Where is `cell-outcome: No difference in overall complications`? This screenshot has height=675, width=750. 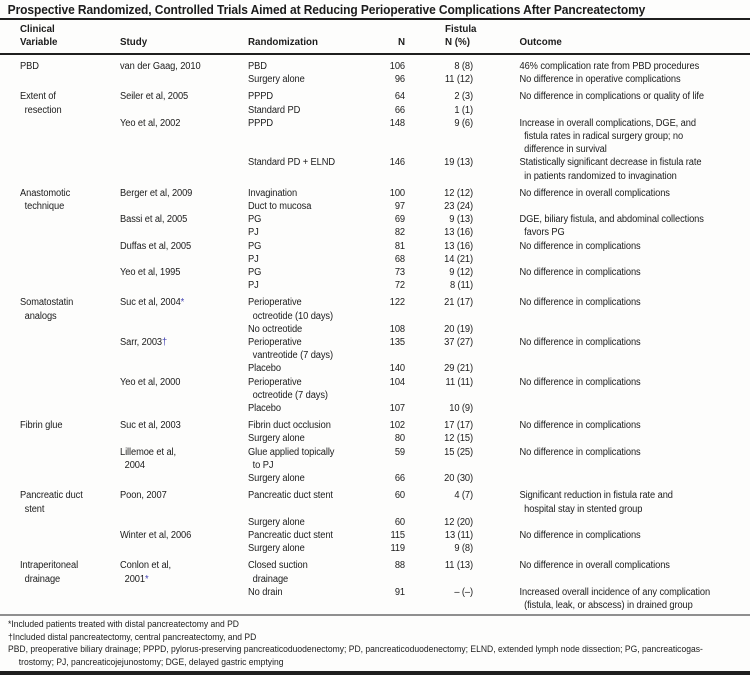
cell-outcome: No difference in overall complications is located at coordinates (594, 566).